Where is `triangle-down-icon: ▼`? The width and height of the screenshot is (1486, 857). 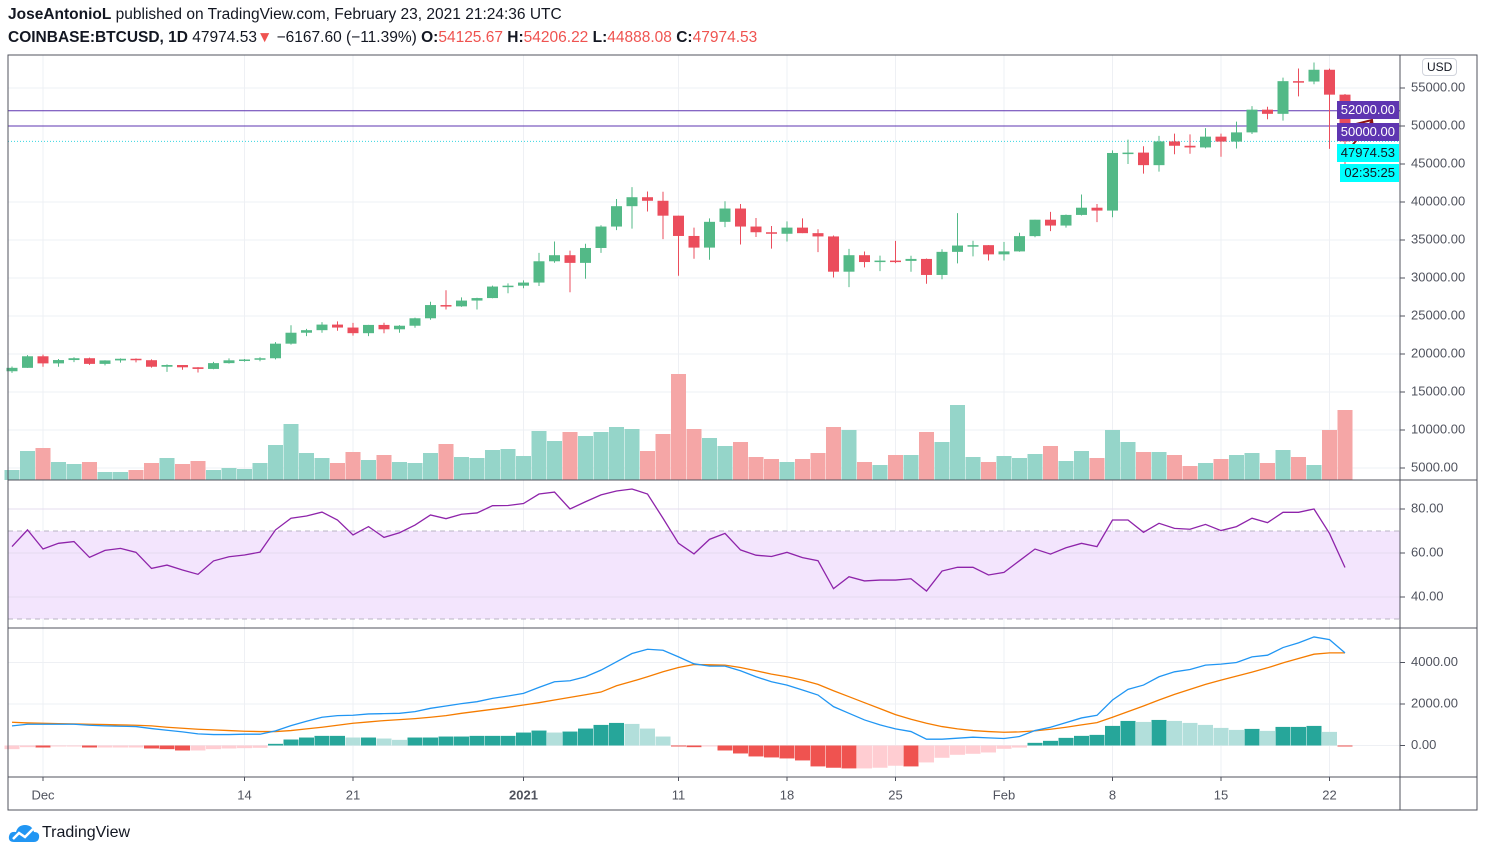 triangle-down-icon: ▼ is located at coordinates (264, 37).